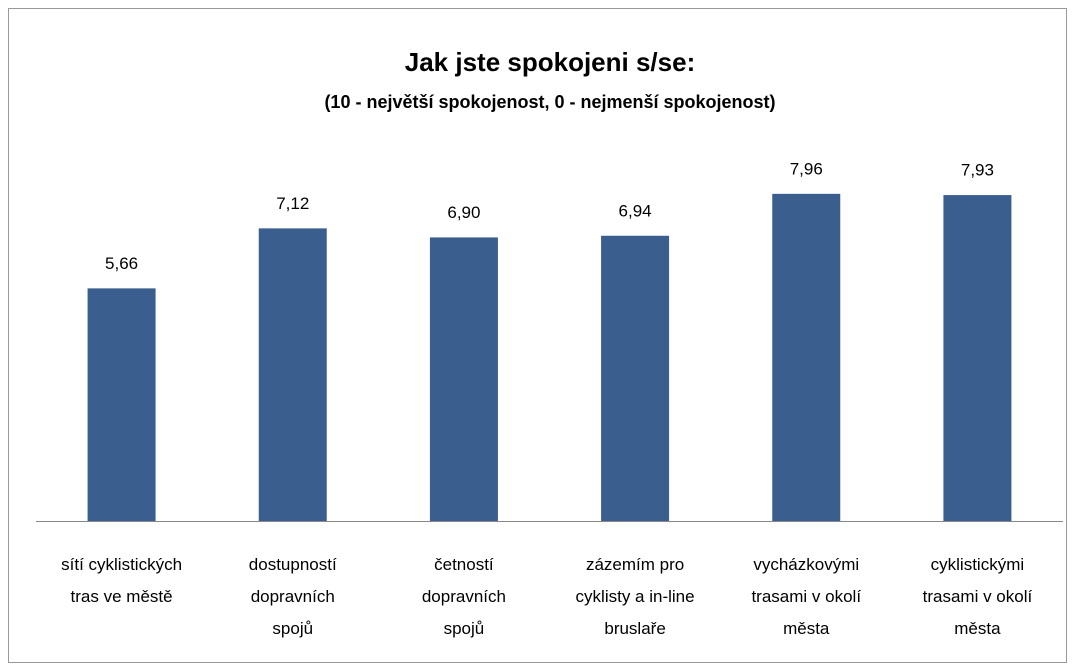 This screenshot has width=1075, height=671. Describe the element at coordinates (292, 203) in the screenshot. I see `value-label: 7,12` at that location.